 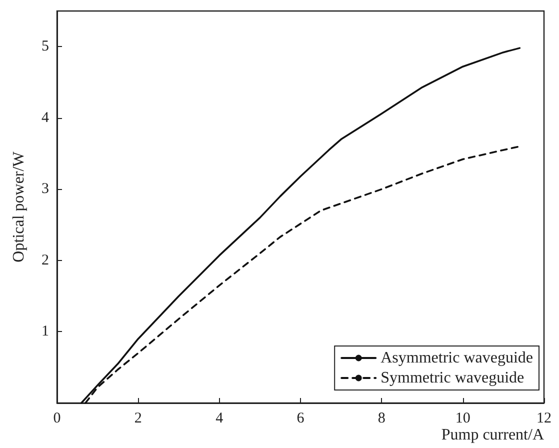 What do you see at coordinates (452, 378) in the screenshot?
I see `legend-label: Symmetric waveguide` at bounding box center [452, 378].